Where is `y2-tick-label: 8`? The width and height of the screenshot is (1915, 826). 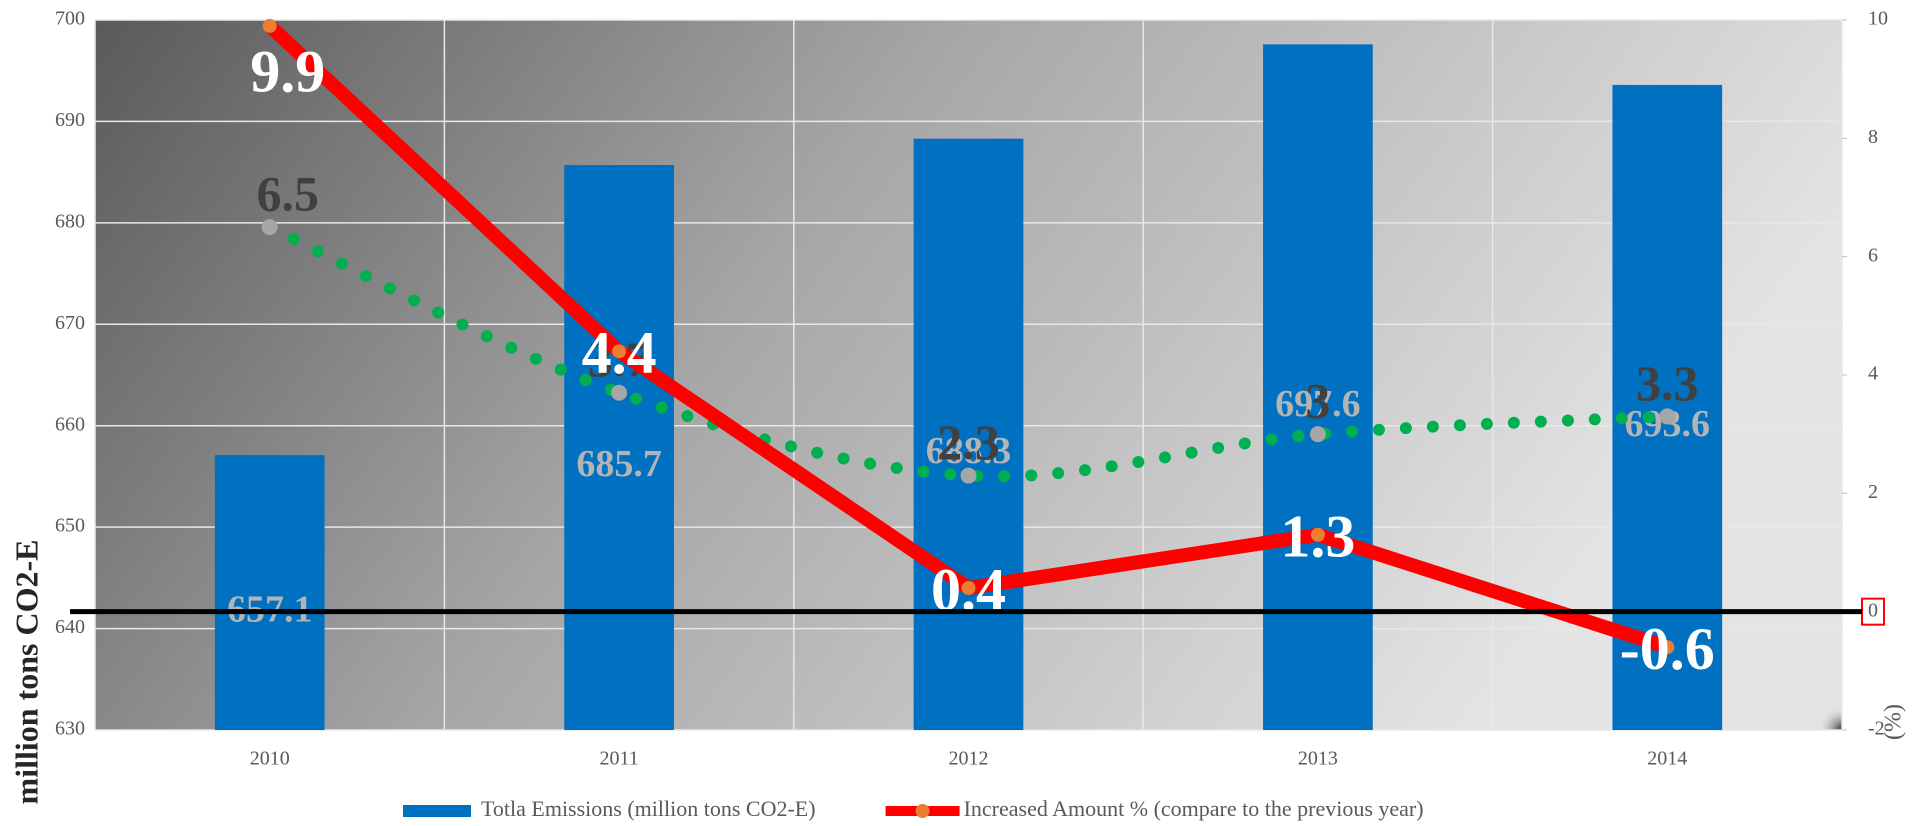 y2-tick-label: 8 is located at coordinates (1873, 137).